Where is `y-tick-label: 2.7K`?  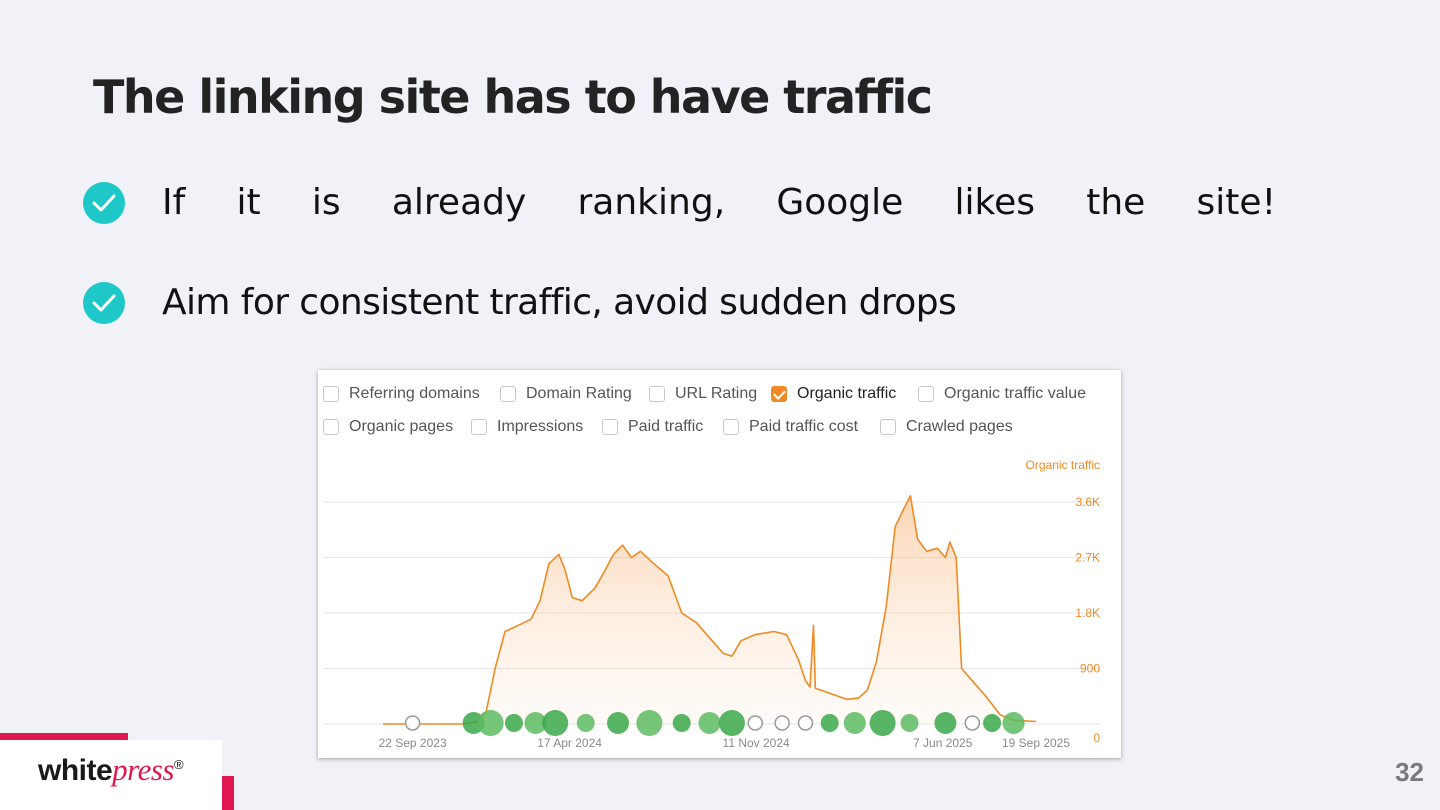
y-tick-label: 2.7K is located at coordinates (1087, 558).